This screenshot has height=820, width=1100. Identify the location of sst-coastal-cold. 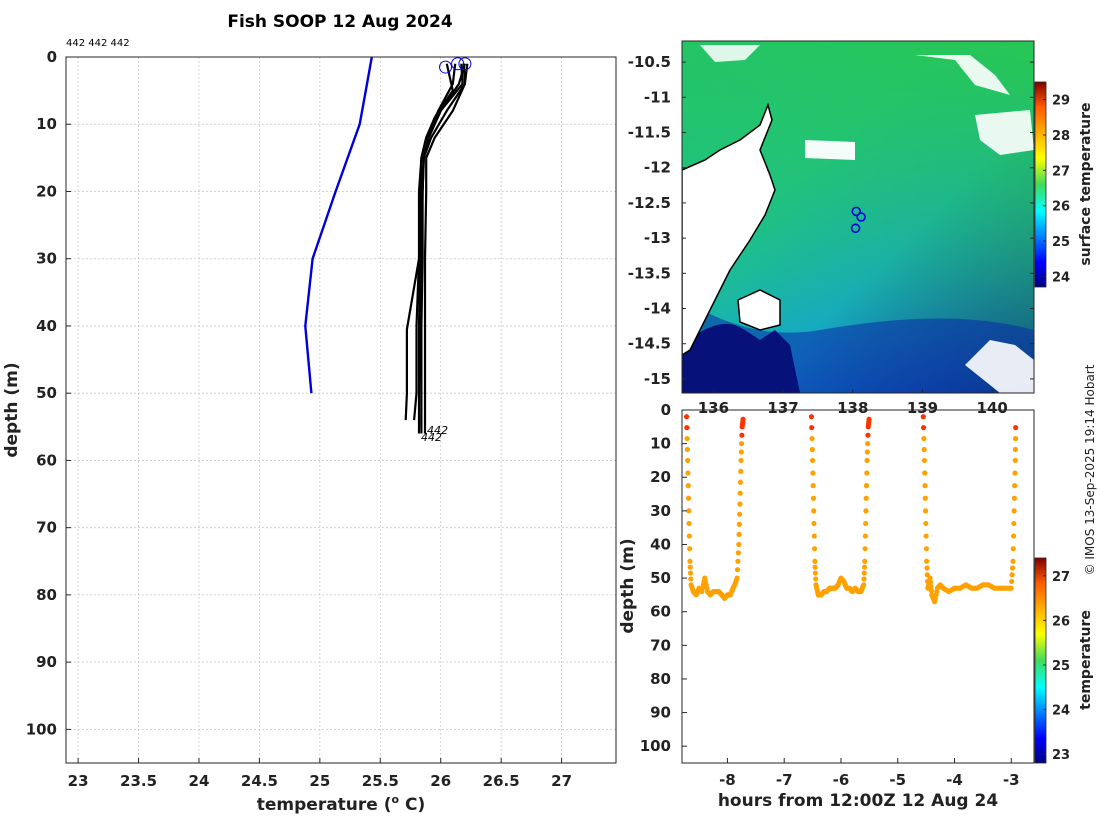
(741, 358).